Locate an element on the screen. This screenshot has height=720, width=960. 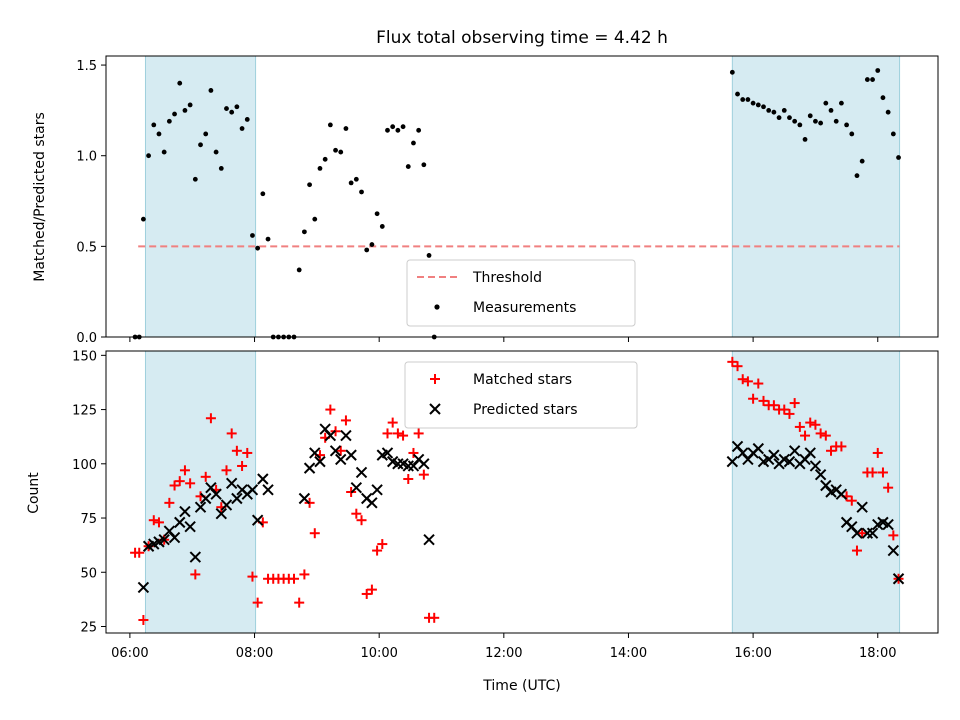
counts-y-tick-label: 150 is located at coordinates (84, 356).